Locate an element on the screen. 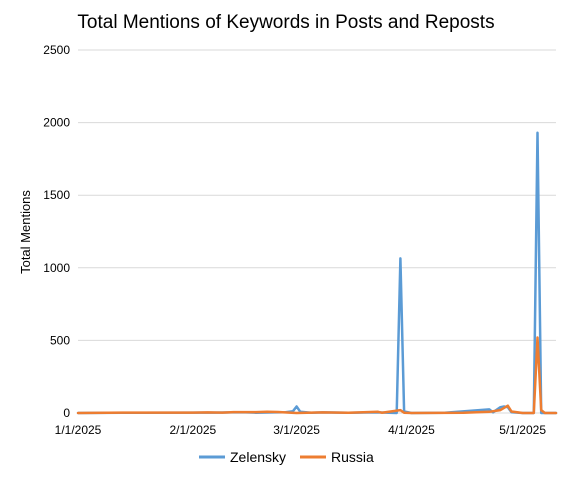 This screenshot has height=478, width=573. x-tick-3/1/2025: 3/1/2025 is located at coordinates (296, 430).